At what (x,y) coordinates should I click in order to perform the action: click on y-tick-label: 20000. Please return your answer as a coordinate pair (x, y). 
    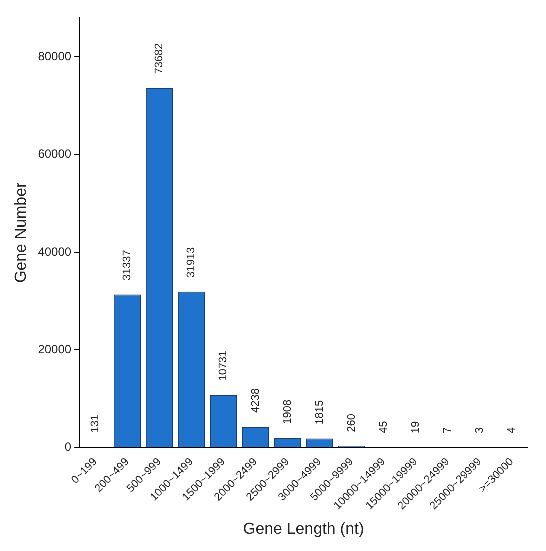
    Looking at the image, I should click on (55, 349).